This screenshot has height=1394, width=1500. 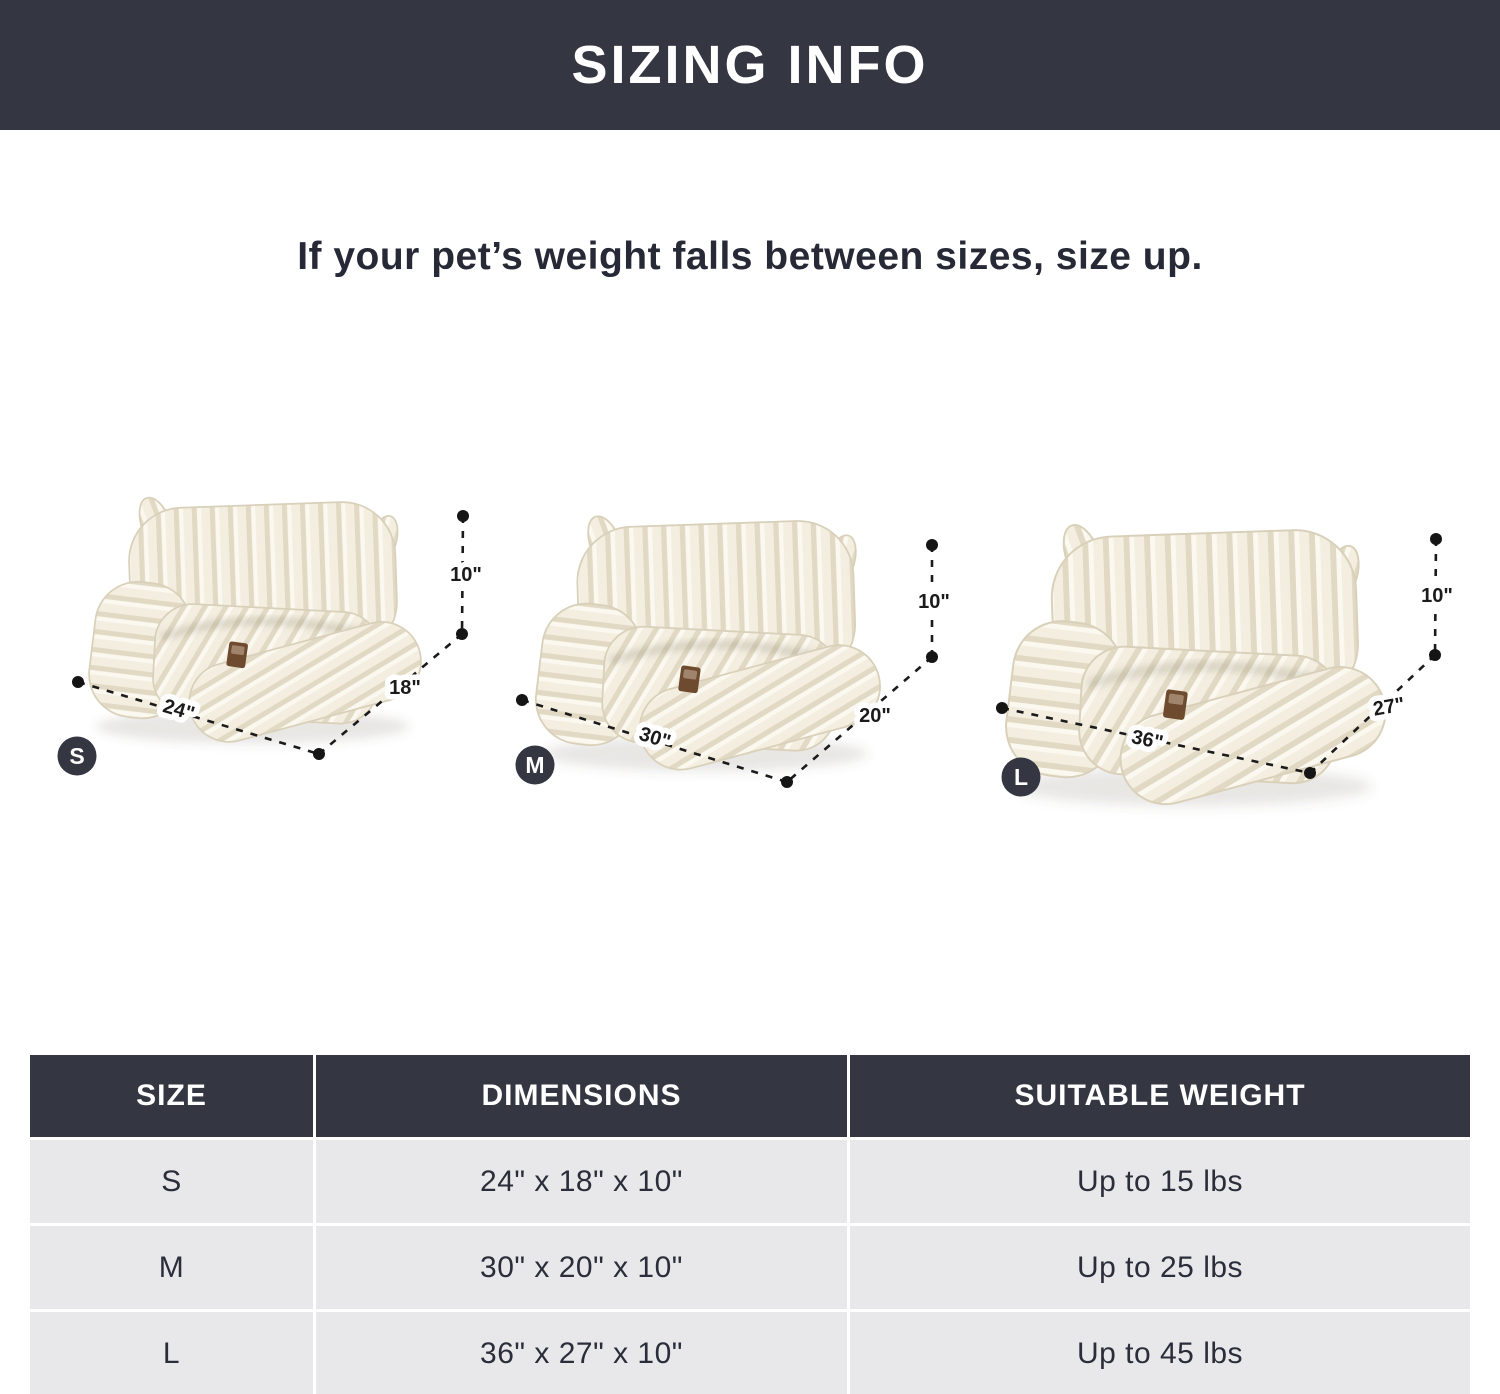 I want to click on bed-figure-medium: 10" 20" 30" M, so click(x=735, y=619).